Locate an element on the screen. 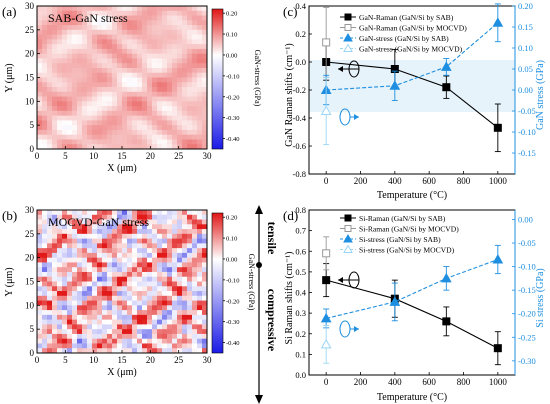 The height and width of the screenshot is (404, 550). colorbar-tick-label: -0.30 is located at coordinates (233, 322).